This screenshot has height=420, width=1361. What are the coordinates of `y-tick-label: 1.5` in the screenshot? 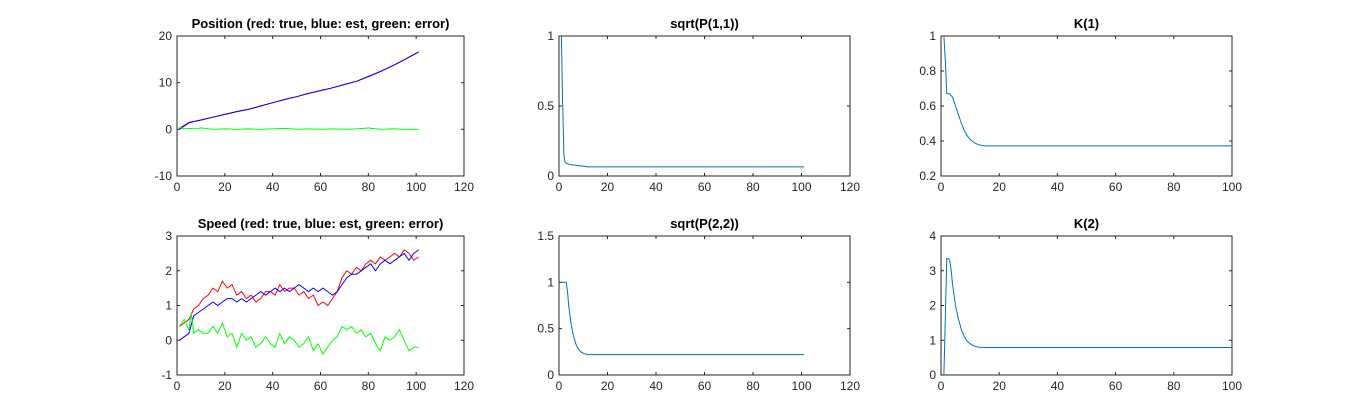 It's located at (545, 236).